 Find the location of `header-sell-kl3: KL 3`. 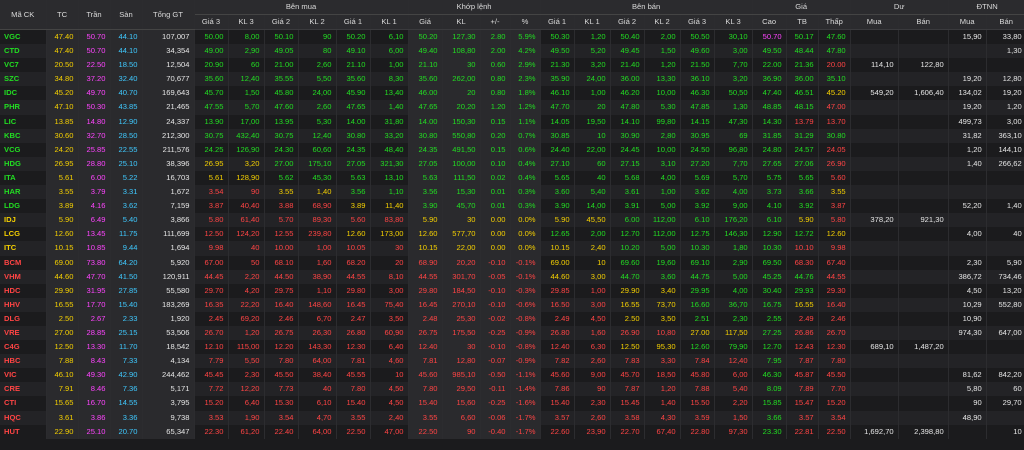

header-sell-kl3: KL 3 is located at coordinates (733, 22).